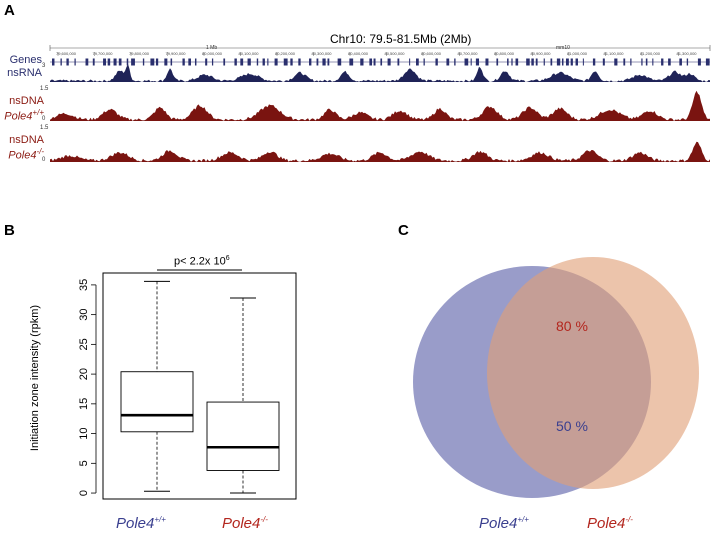  I want to click on coord-label: 79,600,000, so click(66, 53).